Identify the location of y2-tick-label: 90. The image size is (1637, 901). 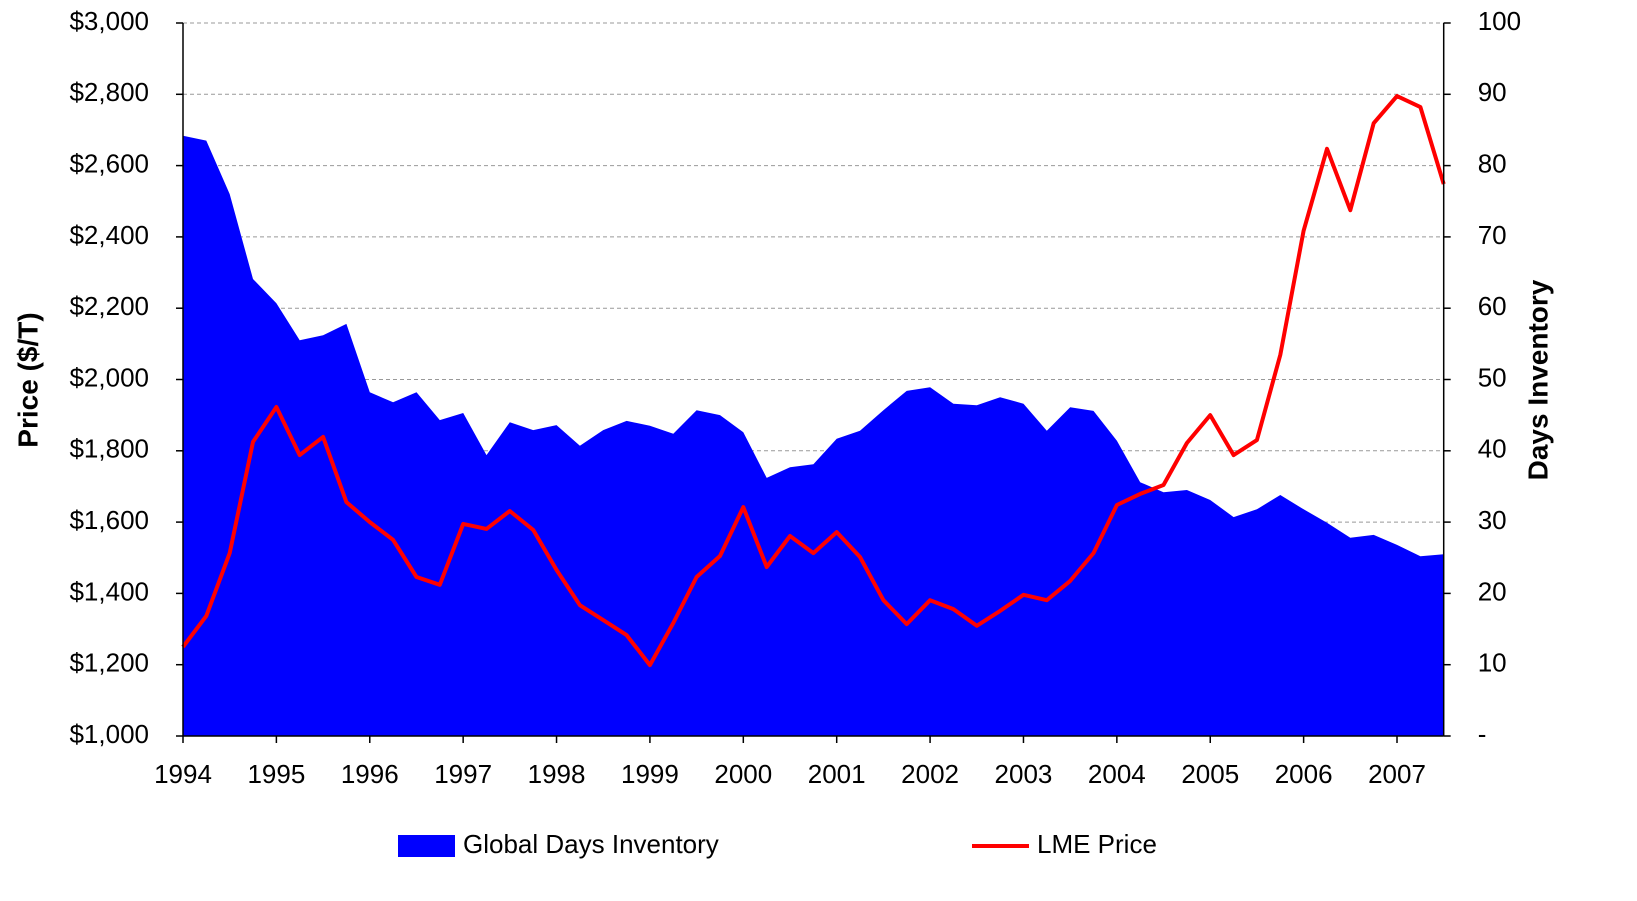
(1492, 92).